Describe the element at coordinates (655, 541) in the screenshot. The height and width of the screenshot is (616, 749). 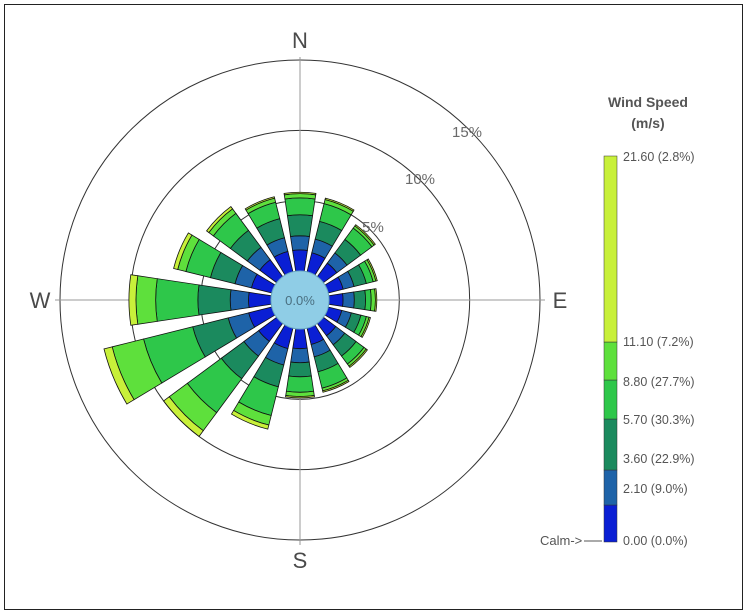
I see `legend-label: 0.00 (0.0%)` at that location.